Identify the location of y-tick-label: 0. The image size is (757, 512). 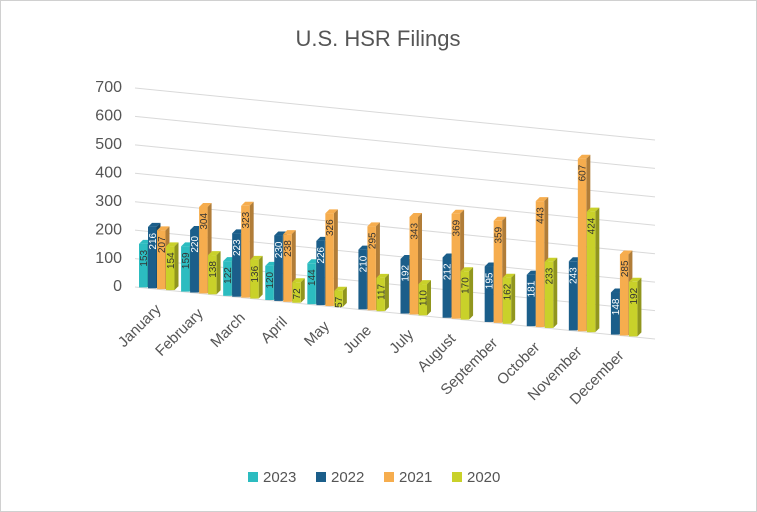
(117, 286).